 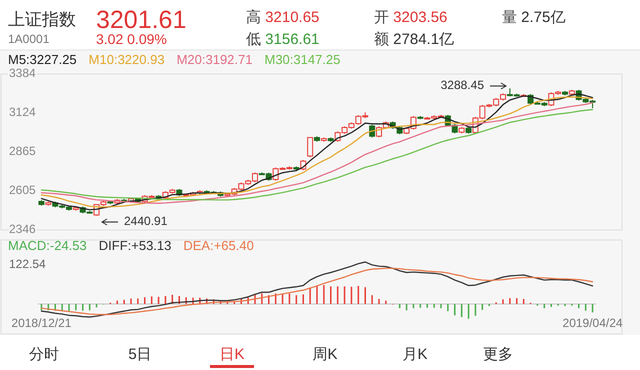 What do you see at coordinates (22, 112) in the screenshot?
I see `y-tick-label: 3124` at bounding box center [22, 112].